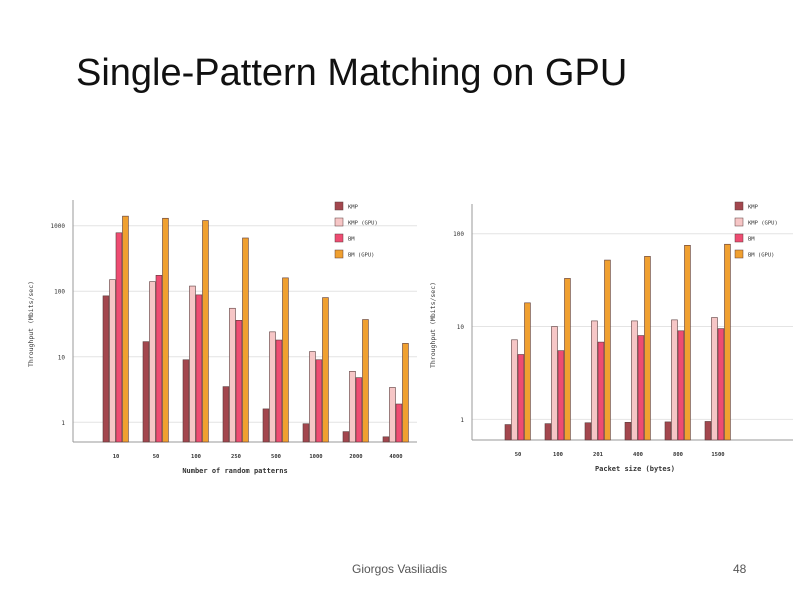  I want to click on x-axis-title: Packet size (bytes), so click(635, 469).